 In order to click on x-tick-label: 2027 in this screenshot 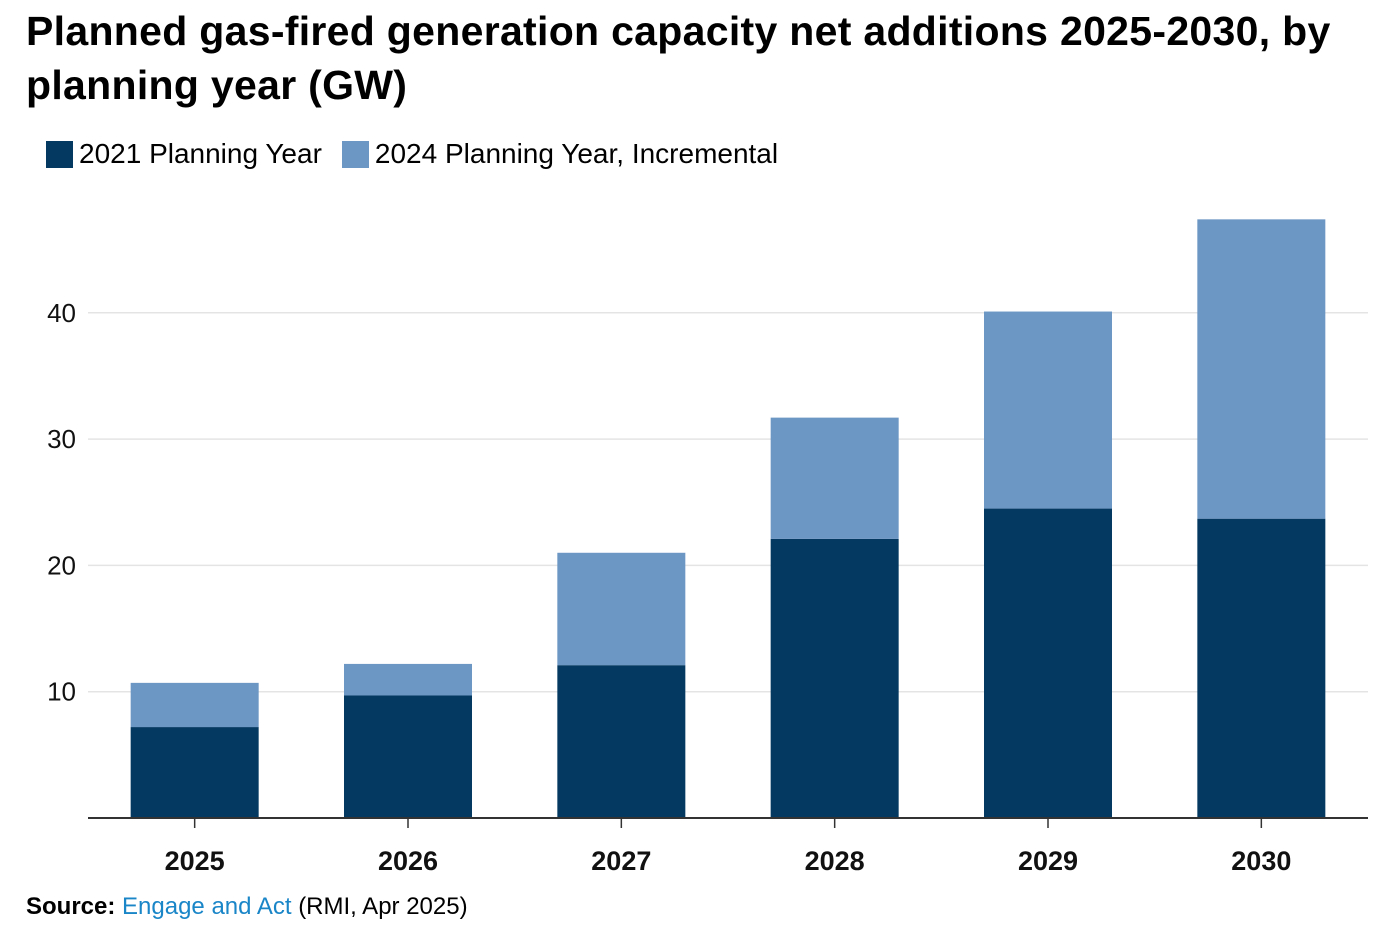, I will do `click(621, 861)`.